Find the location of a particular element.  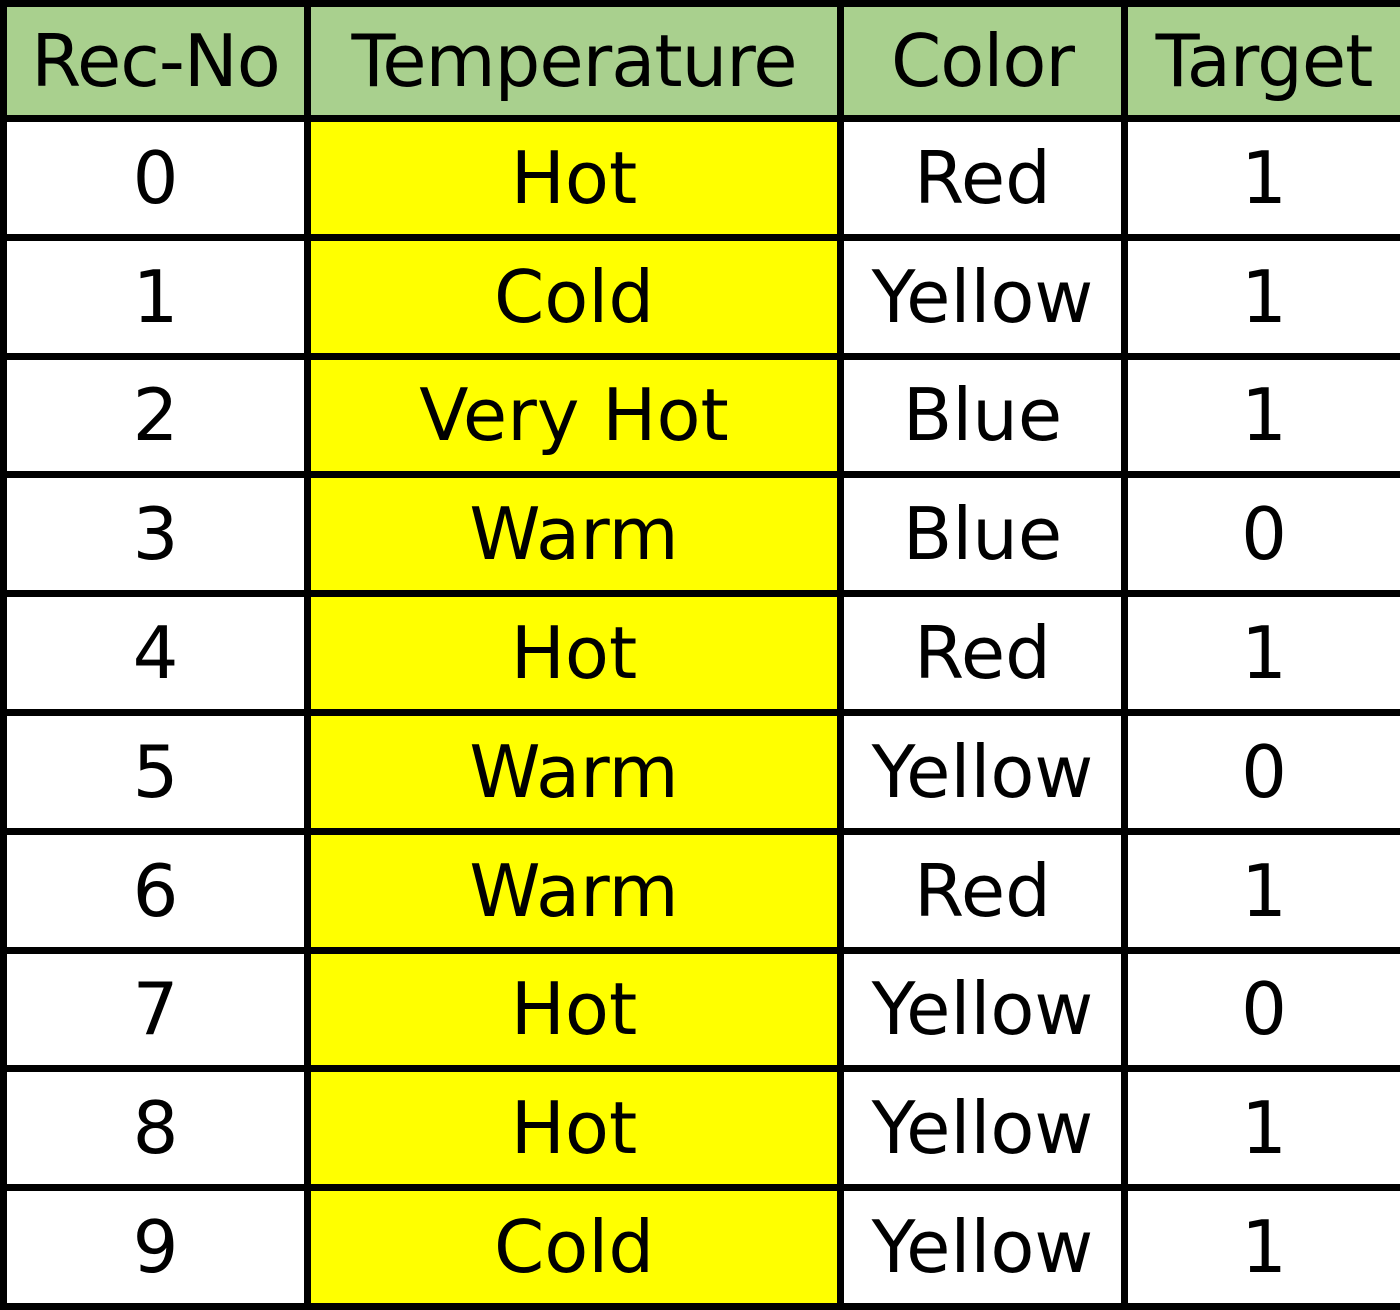

rec-no-cell: 5 is located at coordinates (155, 771).